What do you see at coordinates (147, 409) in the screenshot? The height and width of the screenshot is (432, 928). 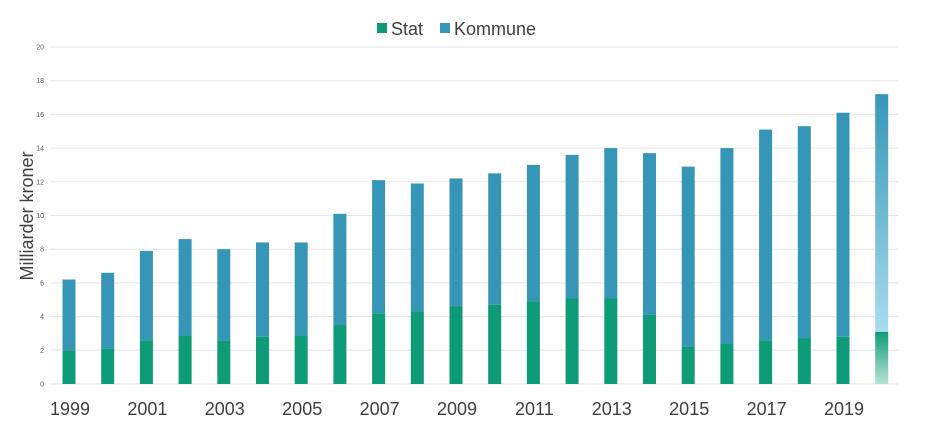 I see `x-tick-label: 2001` at bounding box center [147, 409].